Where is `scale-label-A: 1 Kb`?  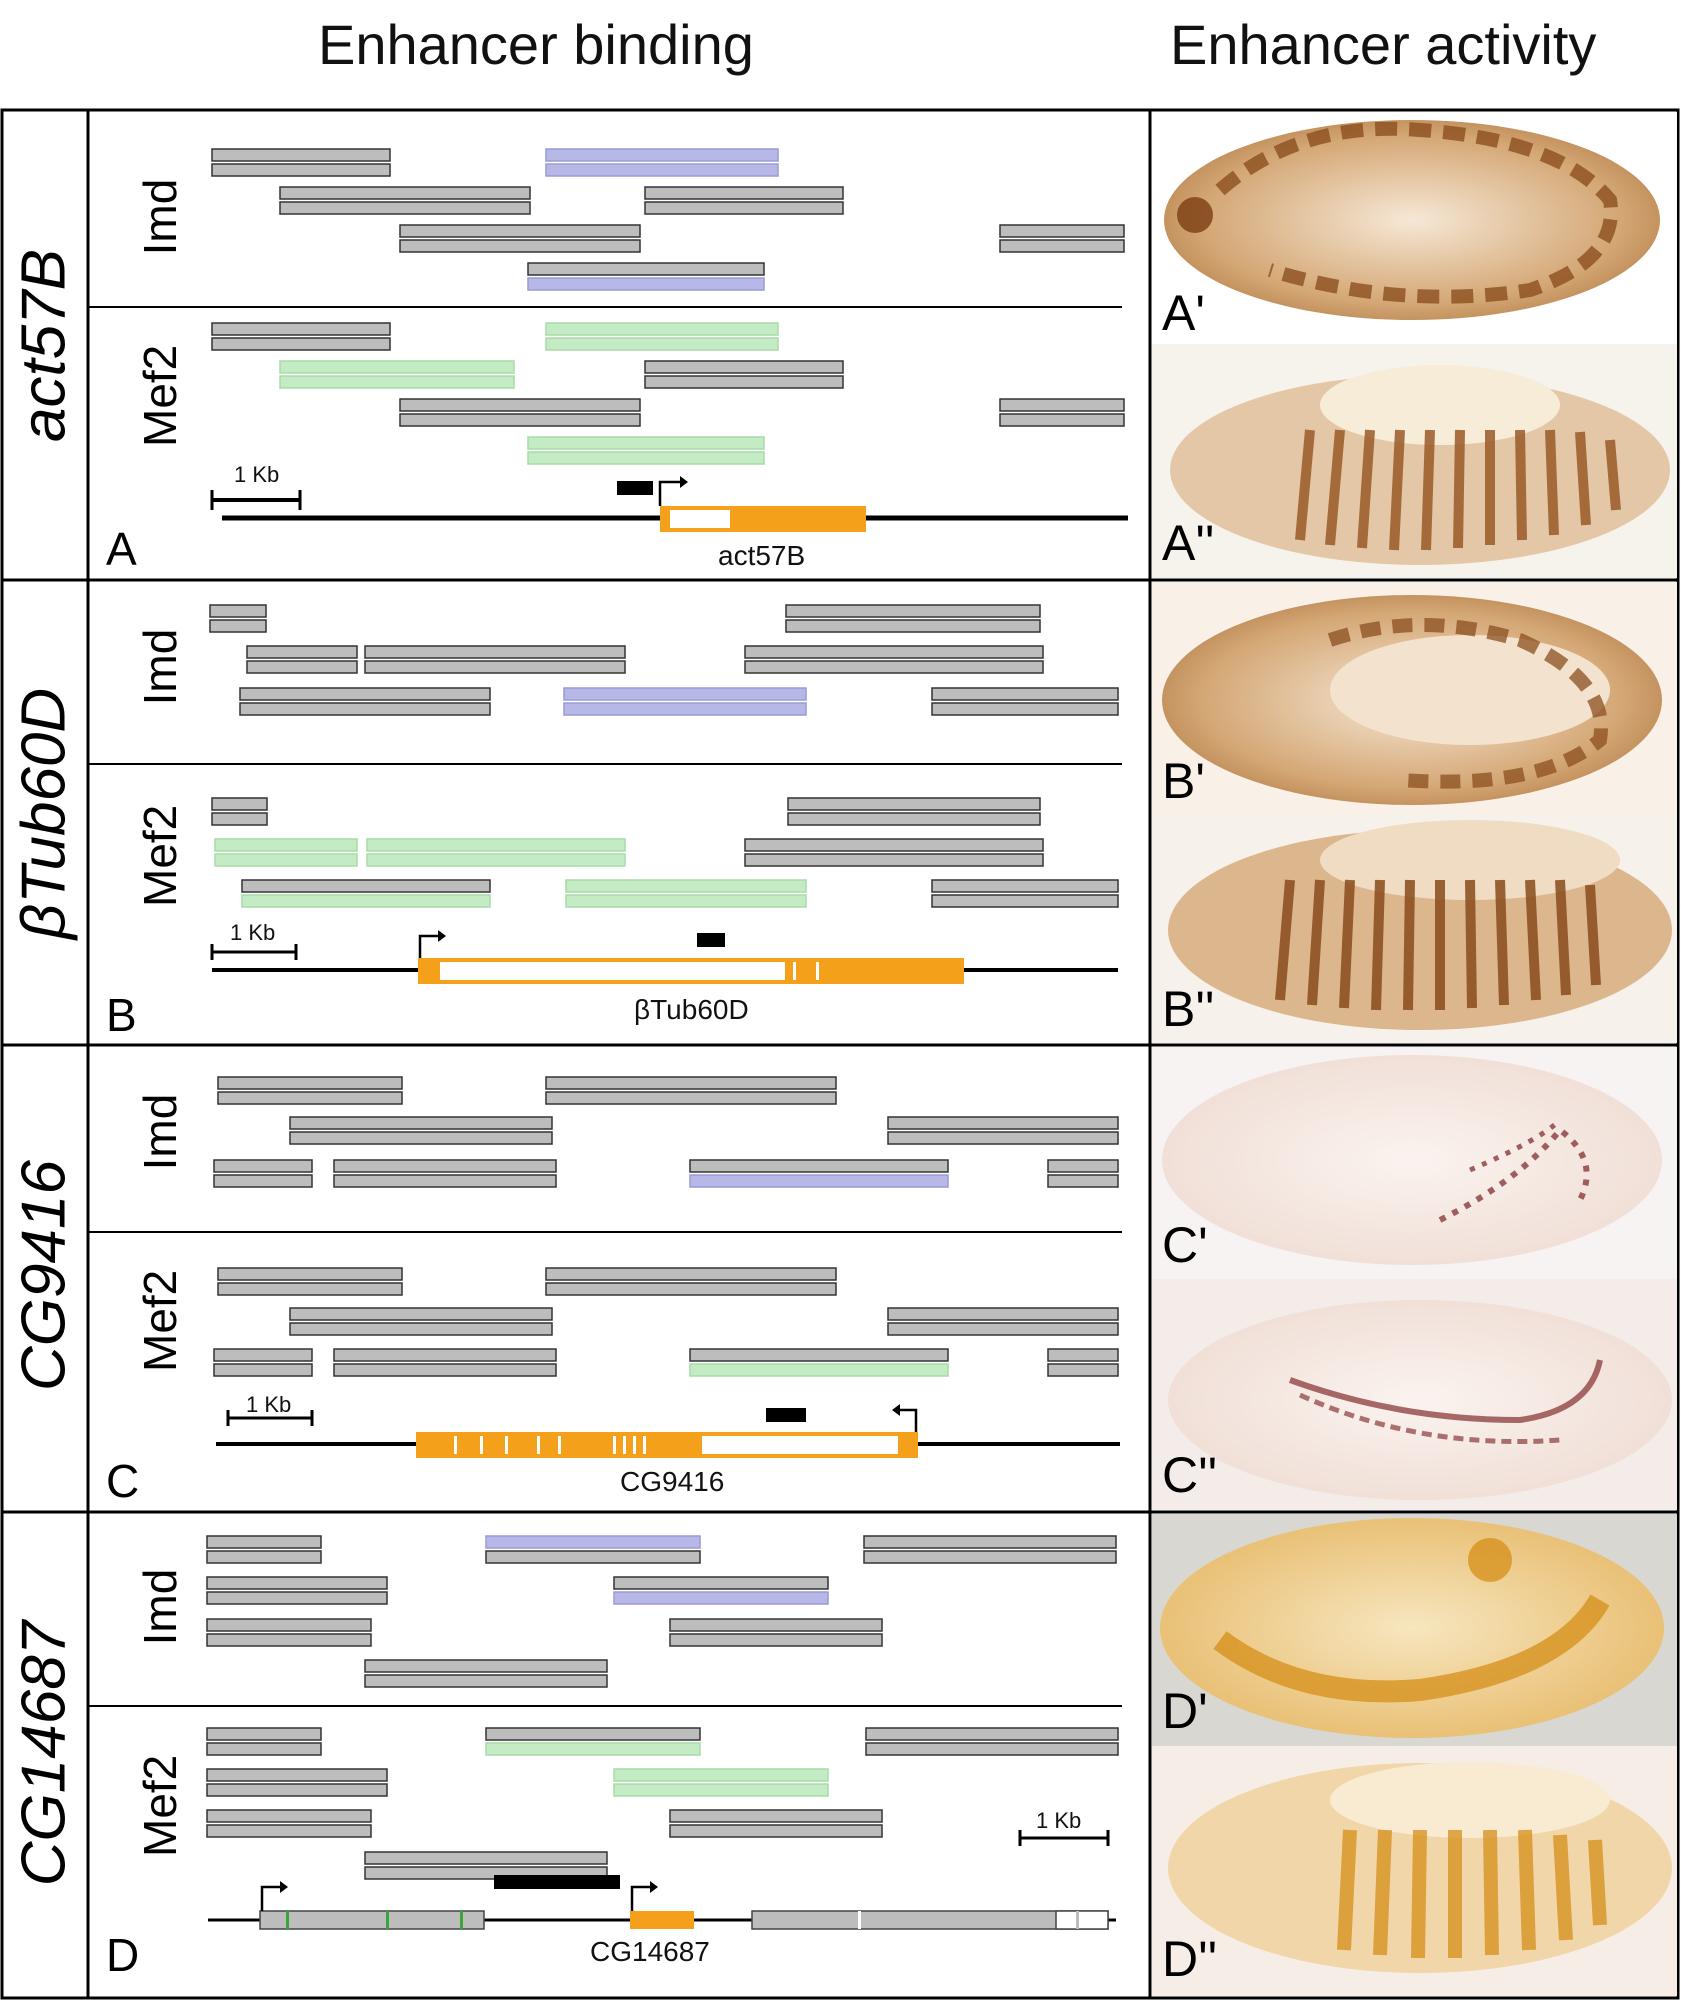
scale-label-A: 1 Kb is located at coordinates (257, 474).